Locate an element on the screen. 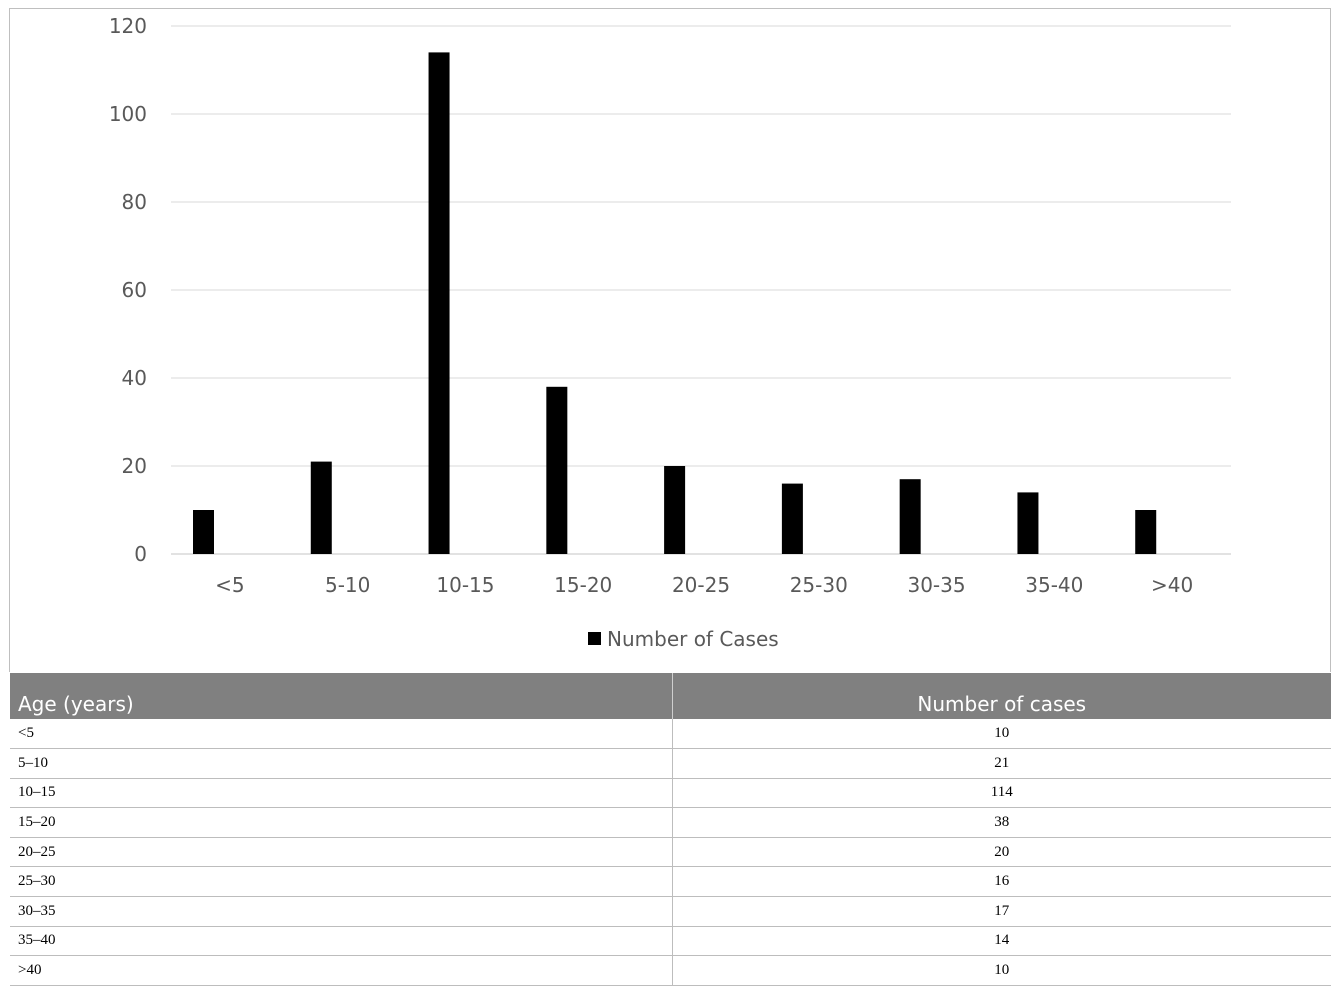 The image size is (1331, 986). age-cell: 10–15 is located at coordinates (341, 793).